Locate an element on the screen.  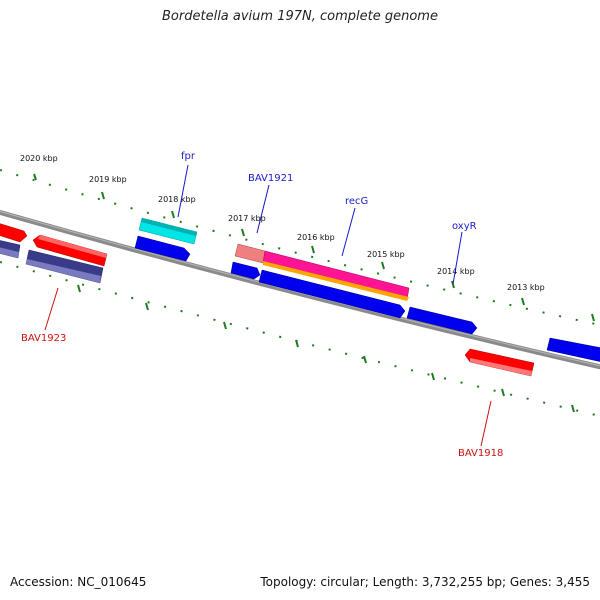
leader-oxyR is located at coordinates (457, 258).